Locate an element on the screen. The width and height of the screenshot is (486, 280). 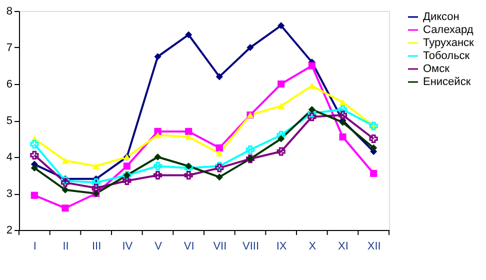
x-tick-label: VI is located at coordinates (189, 246).